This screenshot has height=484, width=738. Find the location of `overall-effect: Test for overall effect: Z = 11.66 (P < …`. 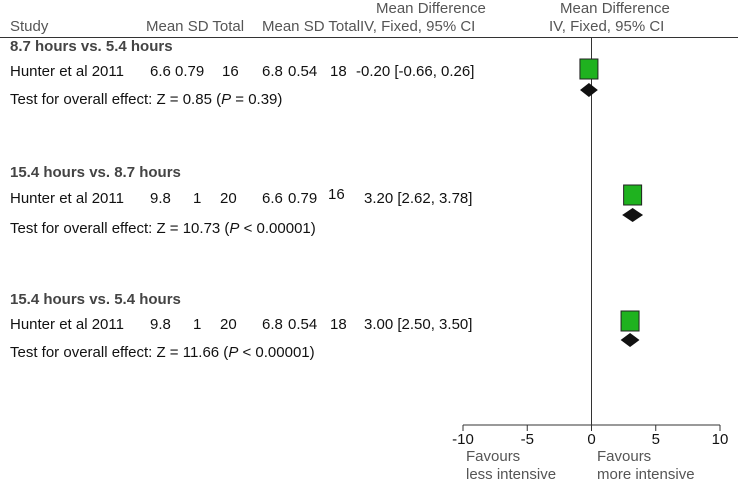

overall-effect: Test for overall effect: Z = 11.66 (P < … is located at coordinates (162, 353).